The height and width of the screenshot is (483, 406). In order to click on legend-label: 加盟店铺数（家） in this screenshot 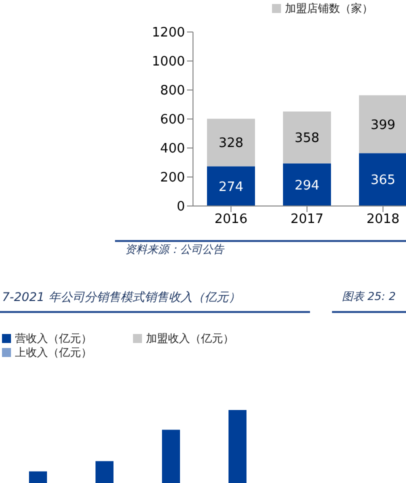, I will do `click(329, 8)`.